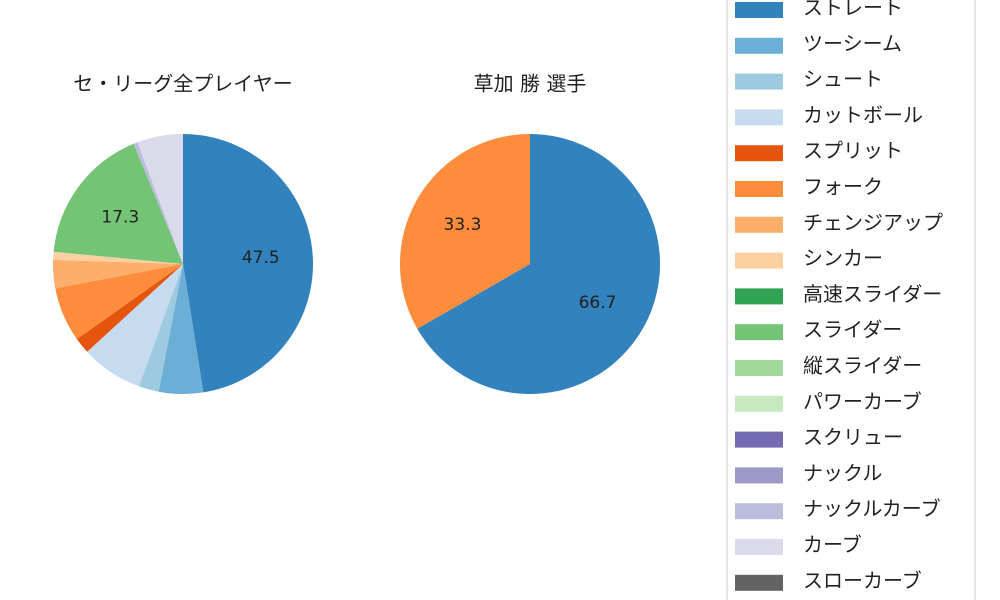 The height and width of the screenshot is (600, 1000). What do you see at coordinates (843, 187) in the screenshot?
I see `legend-label: フォーク` at bounding box center [843, 187].